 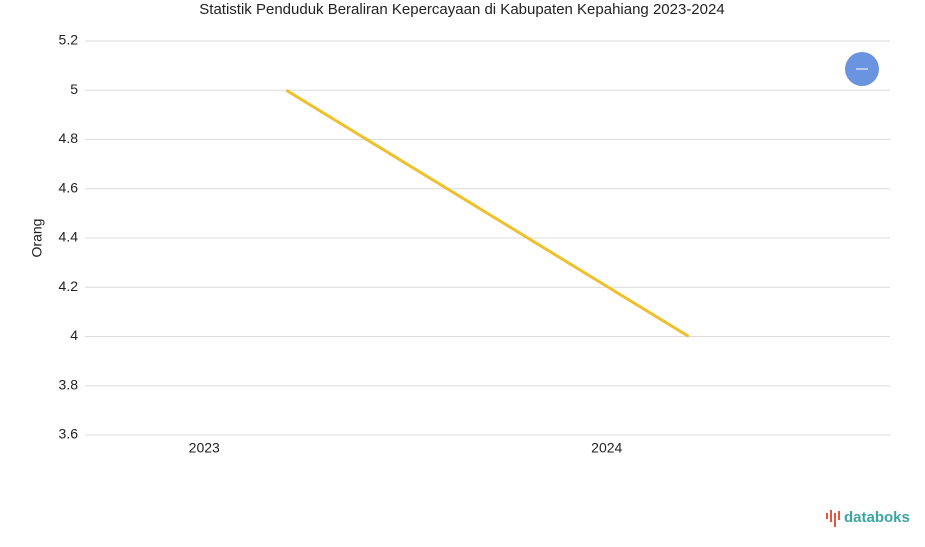 What do you see at coordinates (69, 434) in the screenshot?
I see `y-tick-label: 3.6` at bounding box center [69, 434].